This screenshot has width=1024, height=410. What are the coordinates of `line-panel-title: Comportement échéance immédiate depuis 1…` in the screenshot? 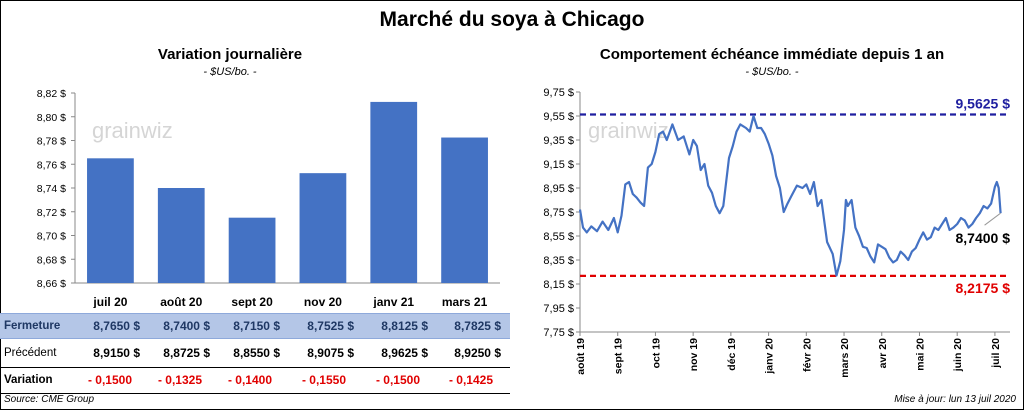 It's located at (772, 54).